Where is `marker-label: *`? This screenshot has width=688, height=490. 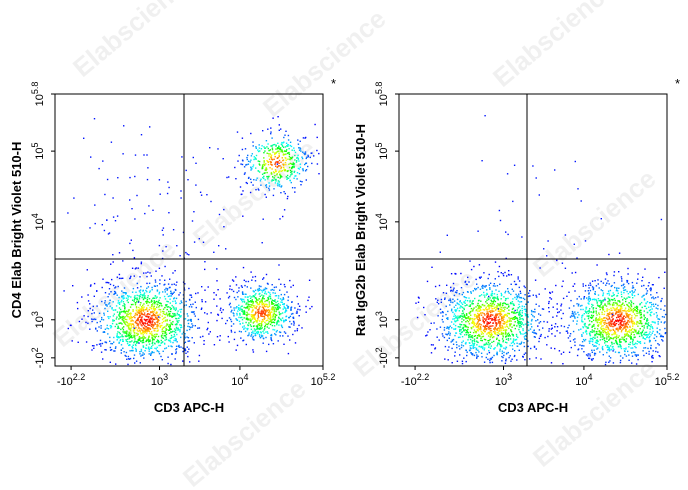
marker-label: * is located at coordinates (333, 83).